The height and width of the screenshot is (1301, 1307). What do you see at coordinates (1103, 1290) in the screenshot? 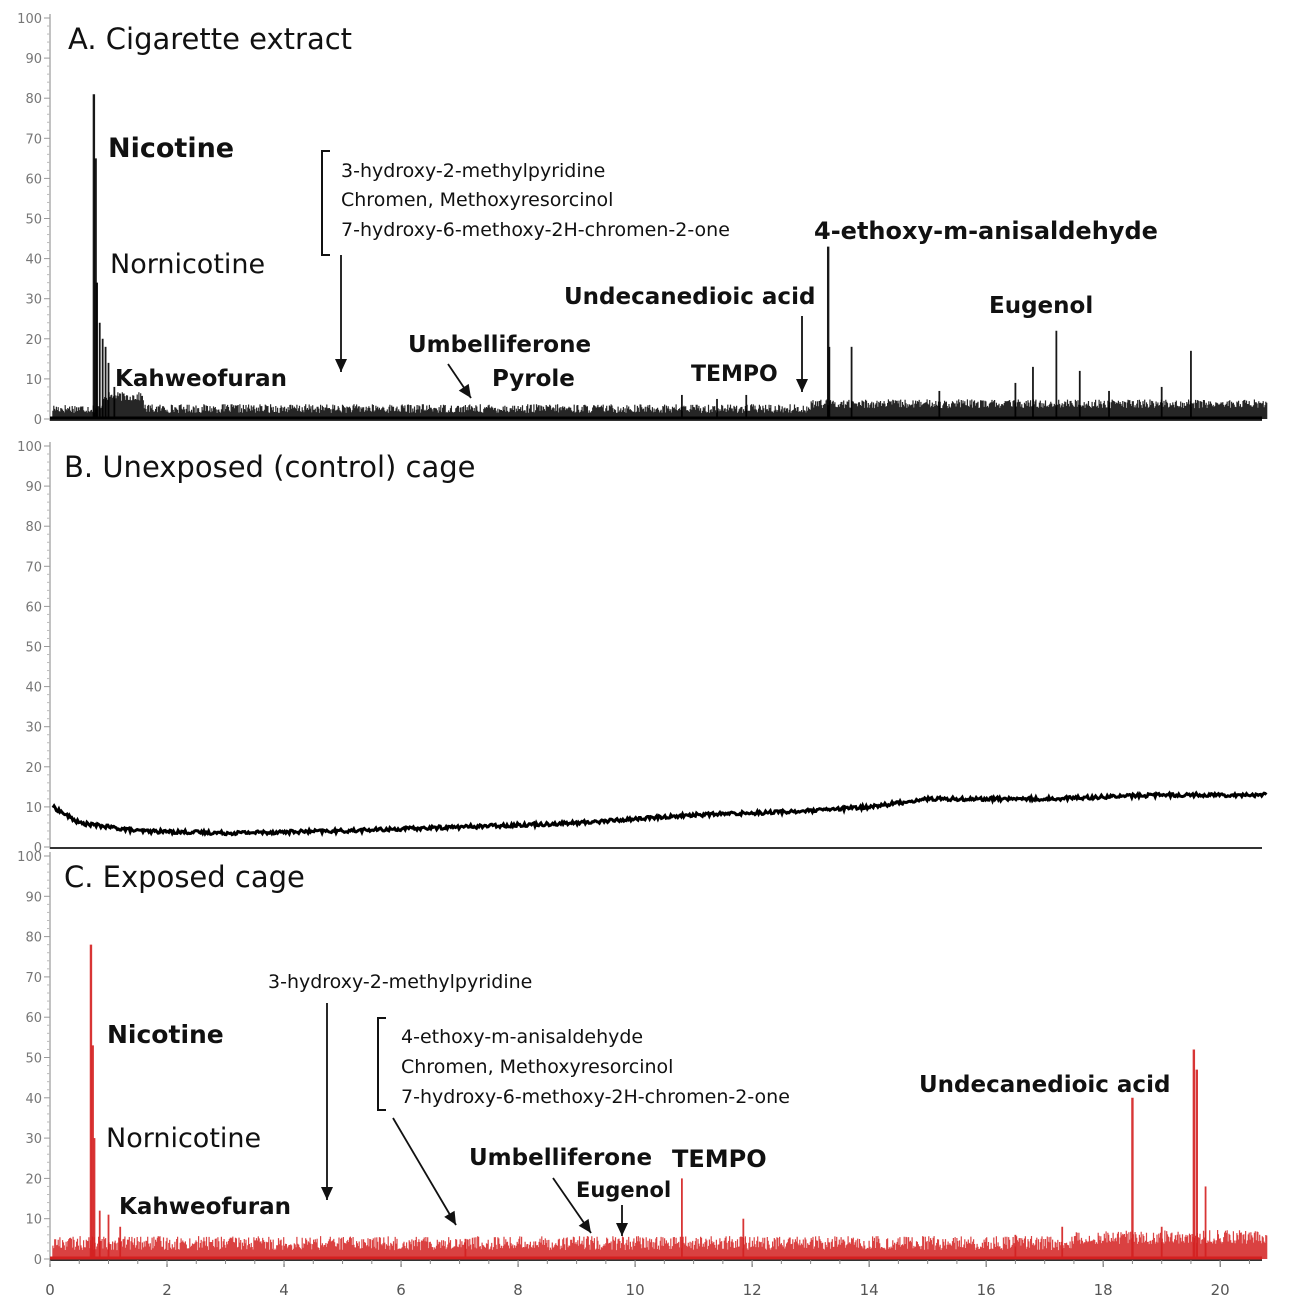
I see `x-tick-label: 18` at bounding box center [1103, 1290].